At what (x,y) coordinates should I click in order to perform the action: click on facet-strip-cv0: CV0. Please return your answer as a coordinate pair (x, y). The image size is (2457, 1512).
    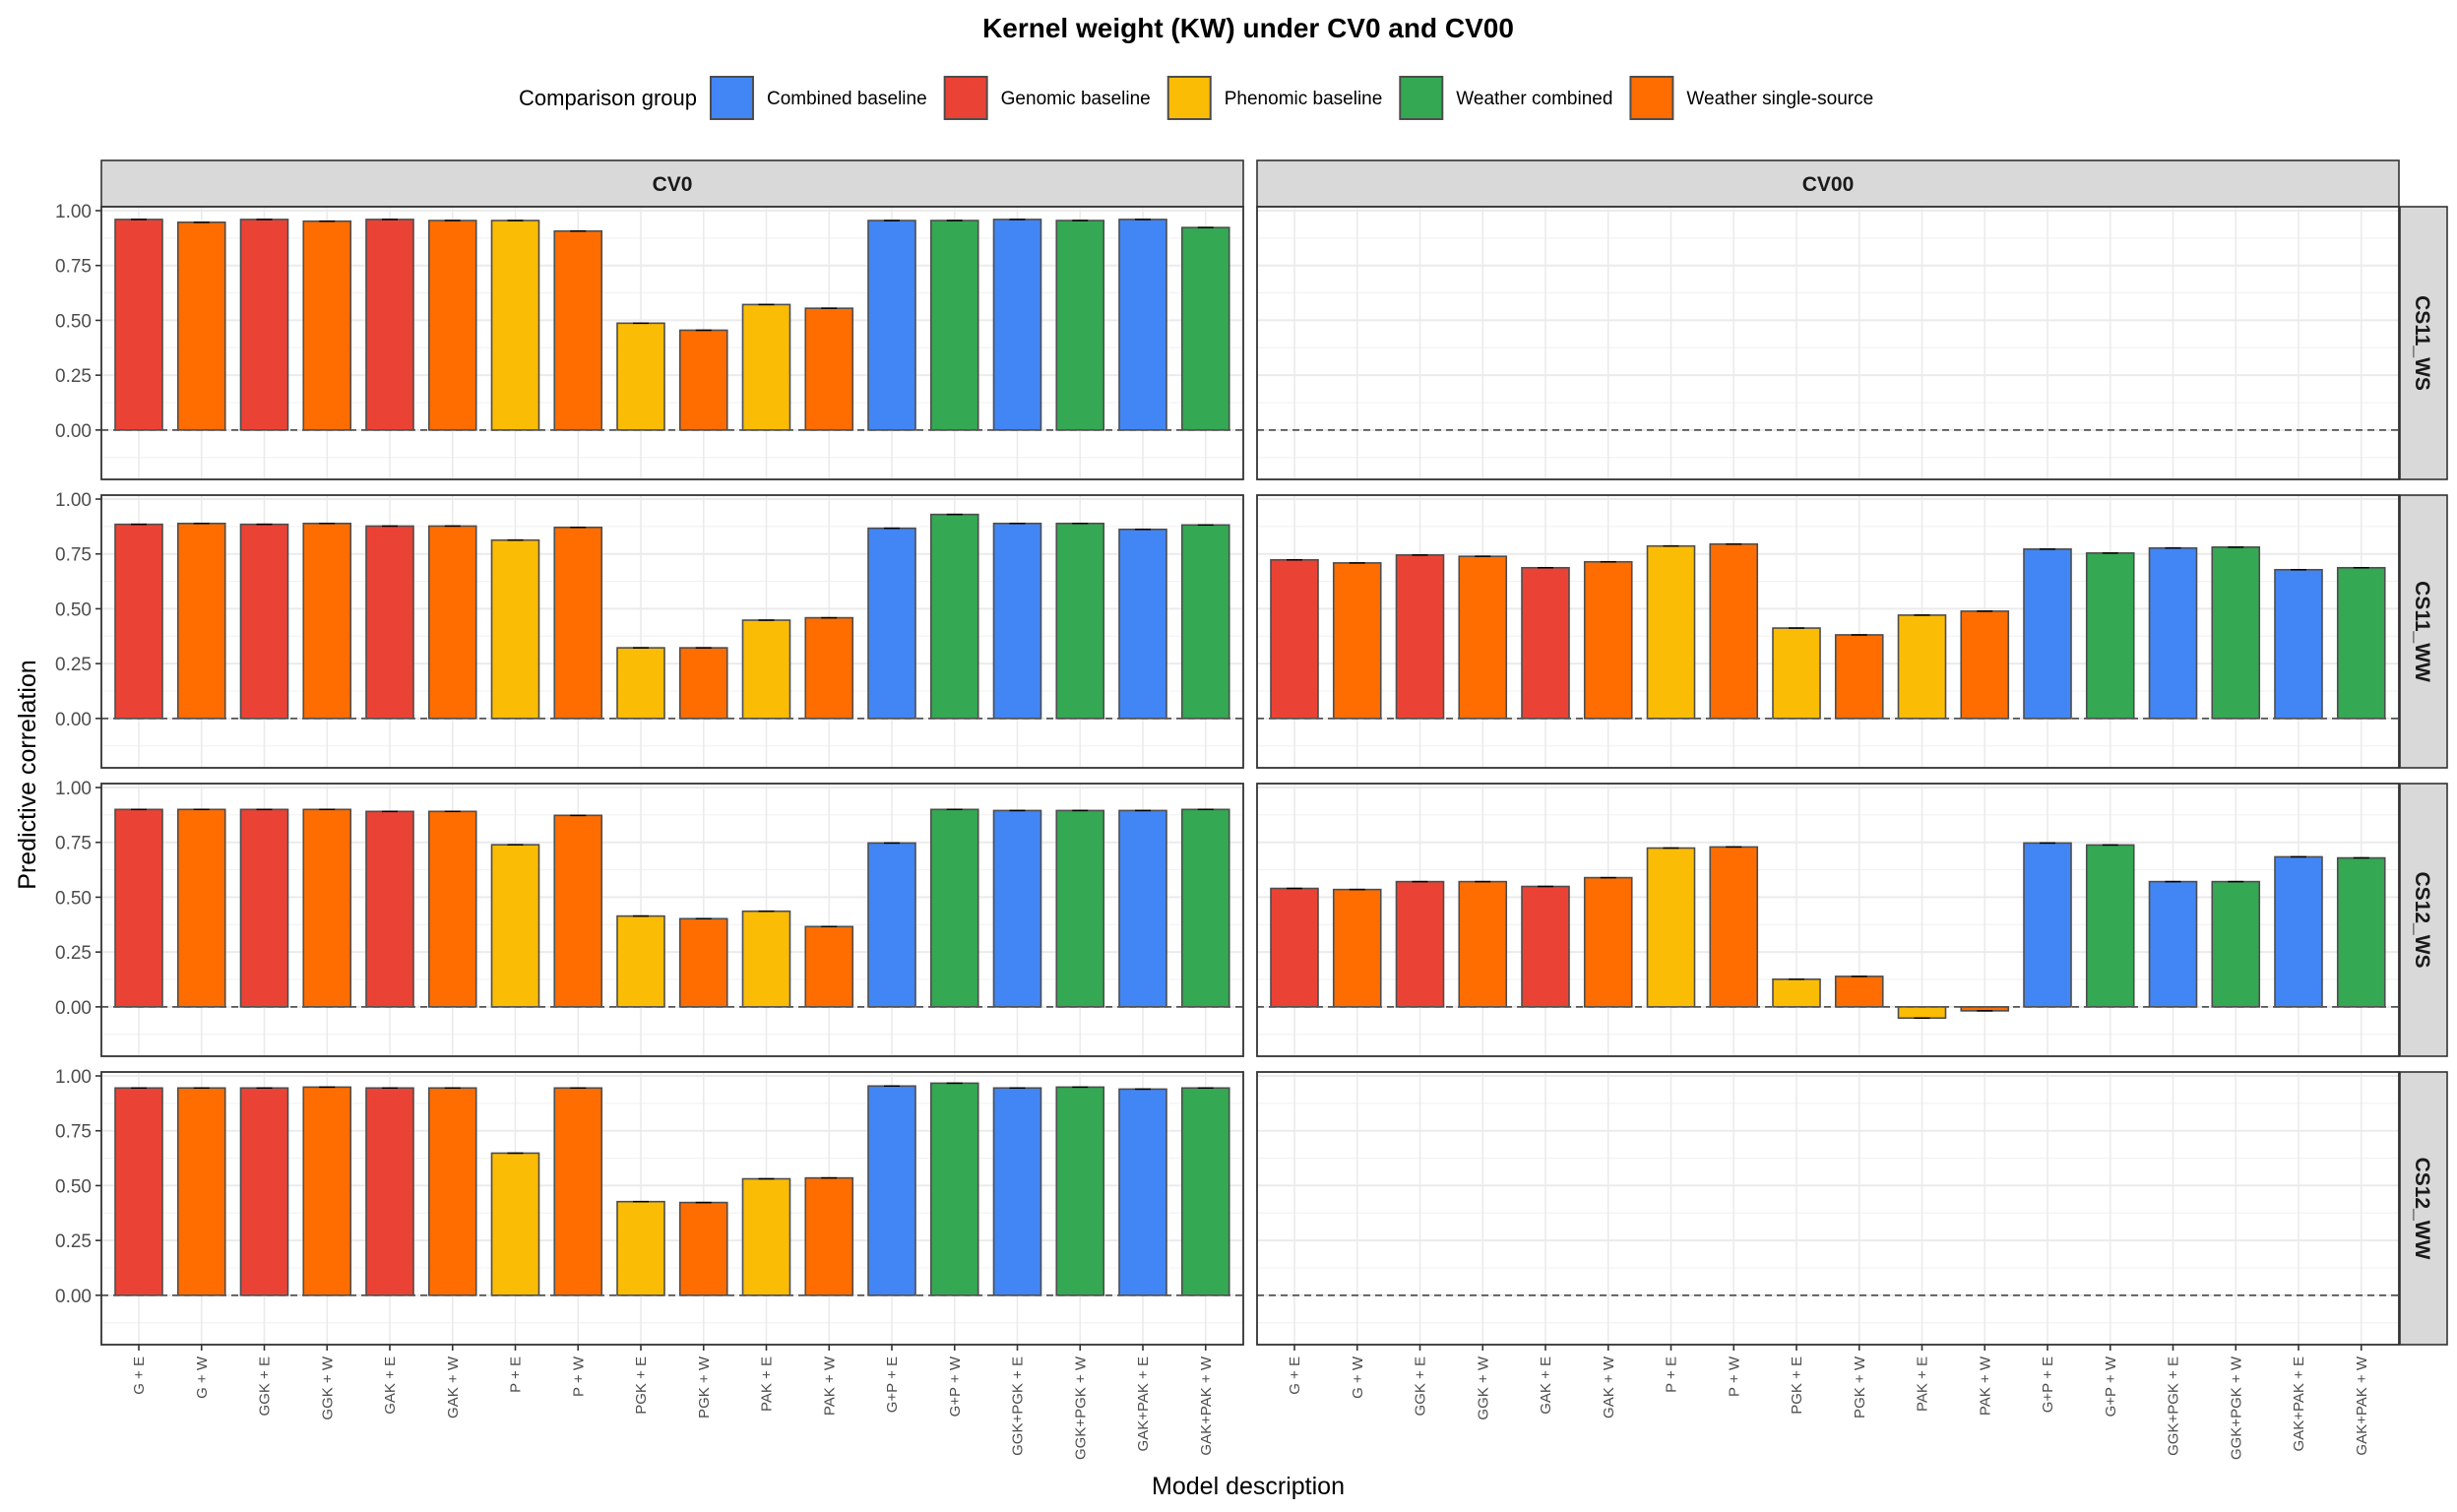
    Looking at the image, I should click on (672, 183).